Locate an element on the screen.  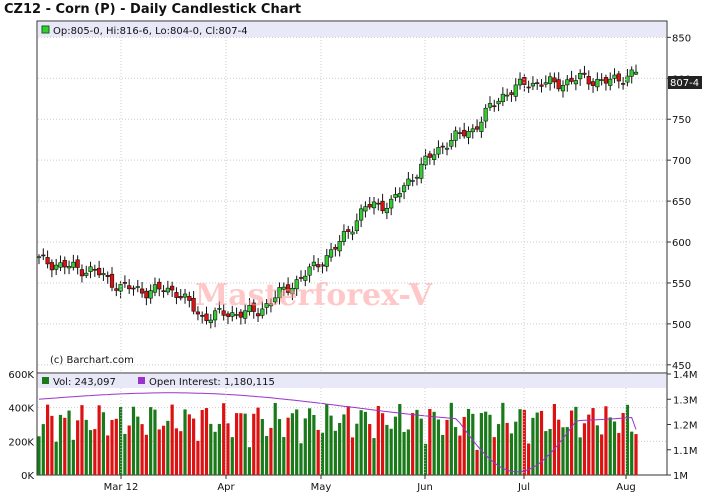
price-tick-label: 500 is located at coordinates (681, 325).